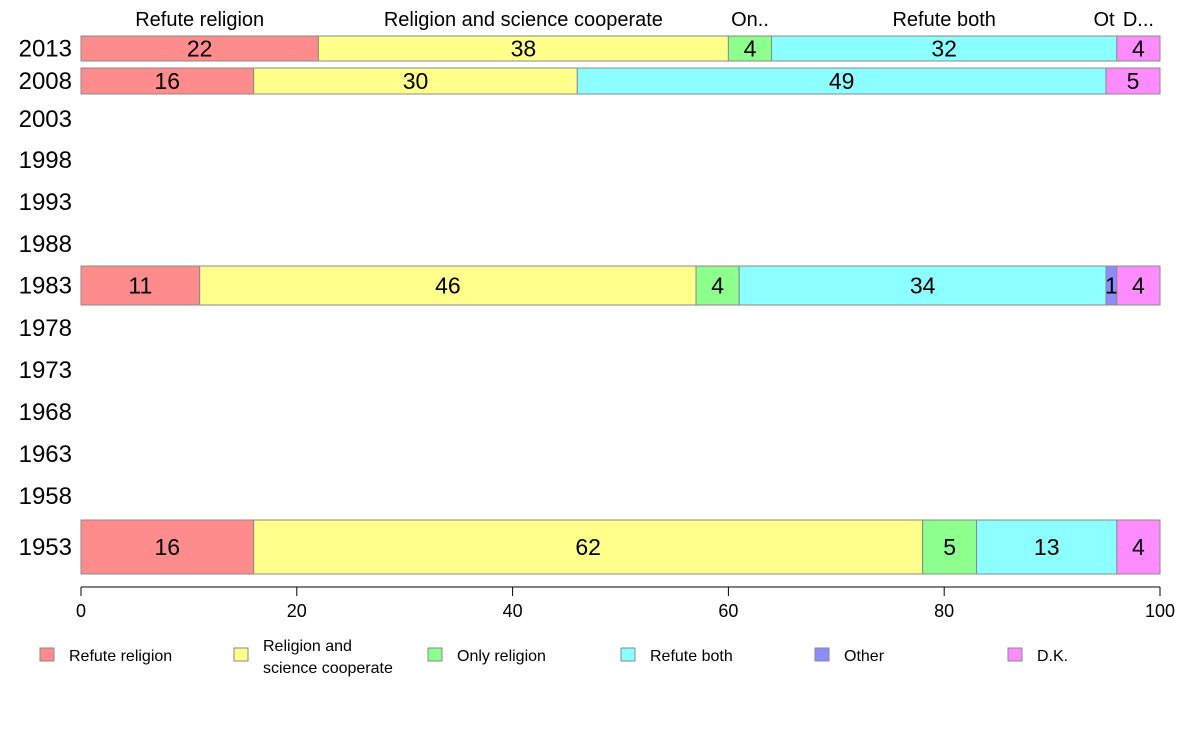 The height and width of the screenshot is (736, 1188). I want to click on data-label-1953-2: 5, so click(949, 547).